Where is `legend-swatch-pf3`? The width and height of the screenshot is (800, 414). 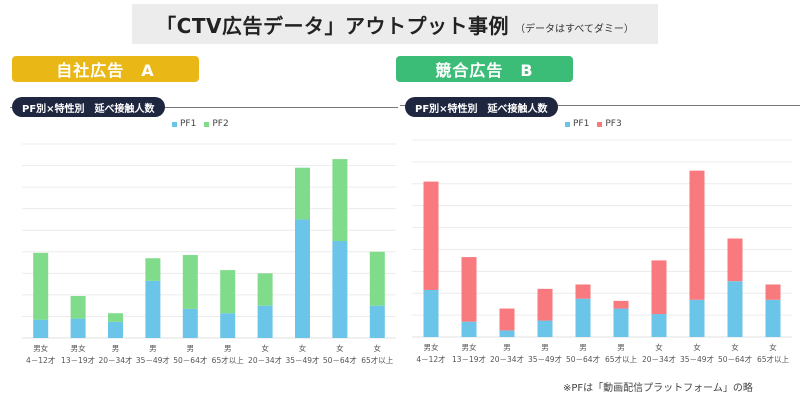 legend-swatch-pf3 is located at coordinates (600, 124).